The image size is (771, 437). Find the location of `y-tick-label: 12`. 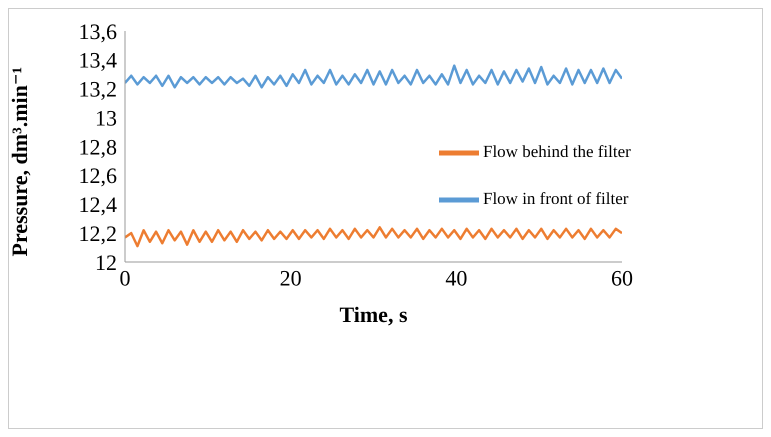

y-tick-label: 12 is located at coordinates (106, 262).